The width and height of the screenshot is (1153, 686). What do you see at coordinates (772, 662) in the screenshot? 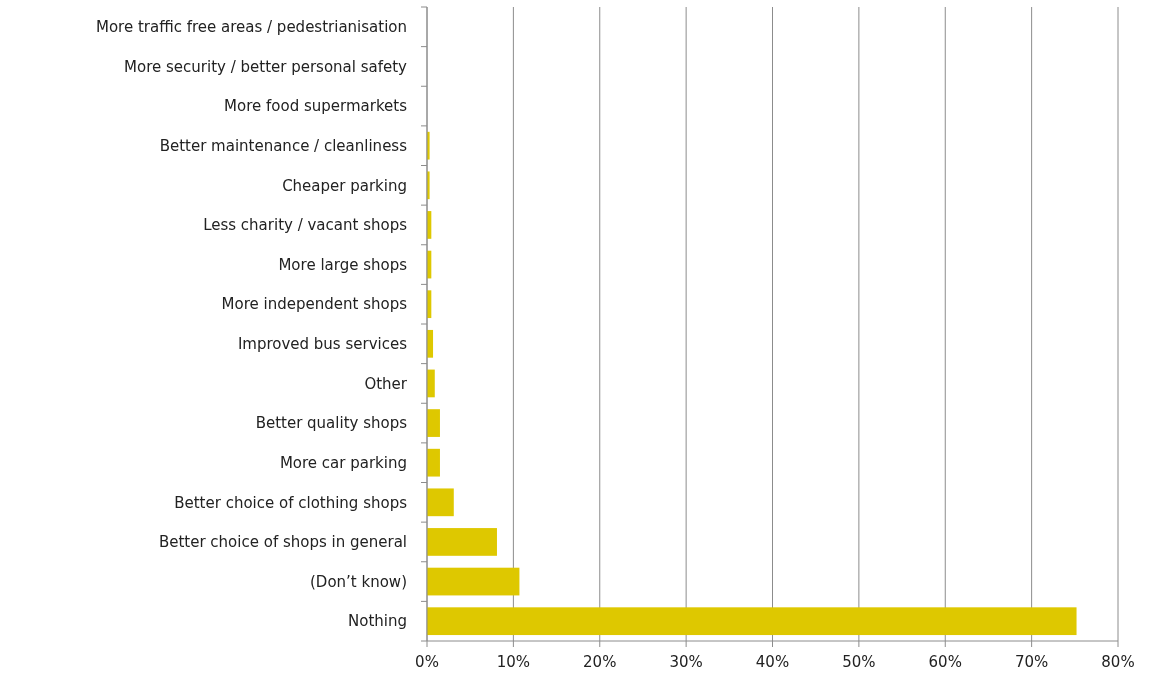
I see `x-tick-label: 40%` at bounding box center [772, 662].